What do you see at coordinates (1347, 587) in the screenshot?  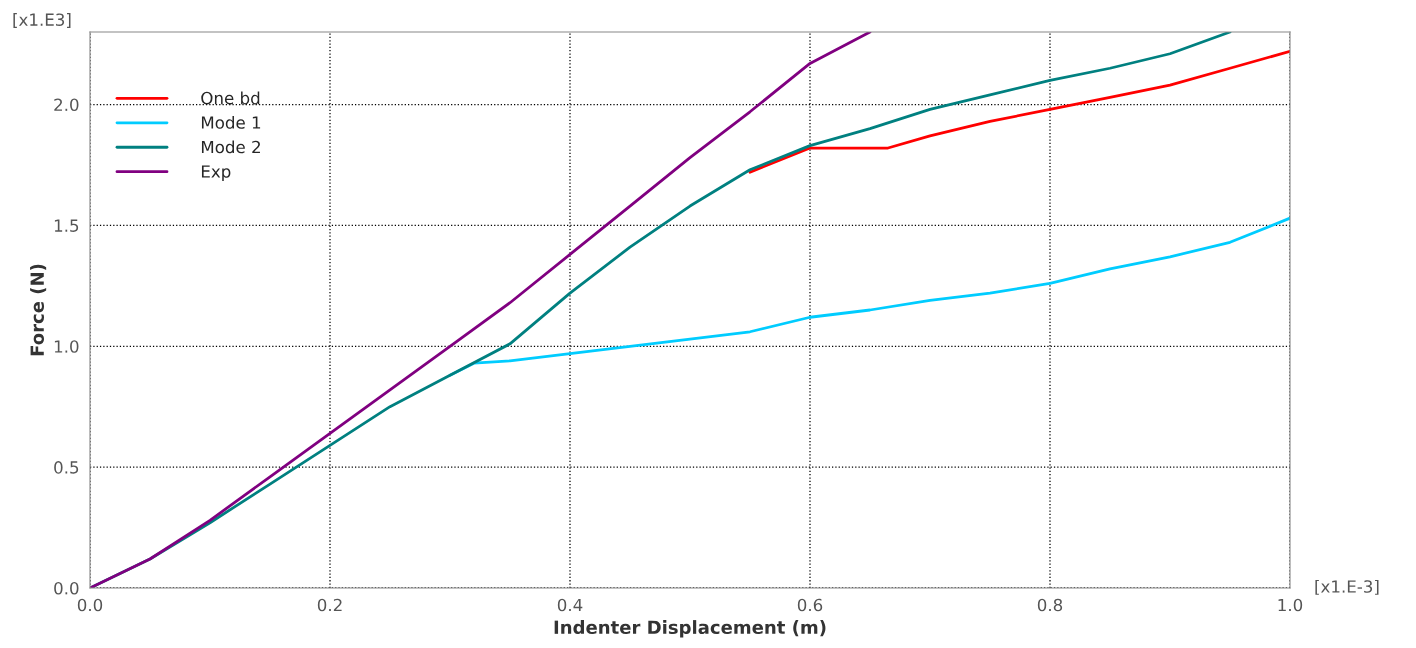 I see `text: [x1.E-3]` at bounding box center [1347, 587].